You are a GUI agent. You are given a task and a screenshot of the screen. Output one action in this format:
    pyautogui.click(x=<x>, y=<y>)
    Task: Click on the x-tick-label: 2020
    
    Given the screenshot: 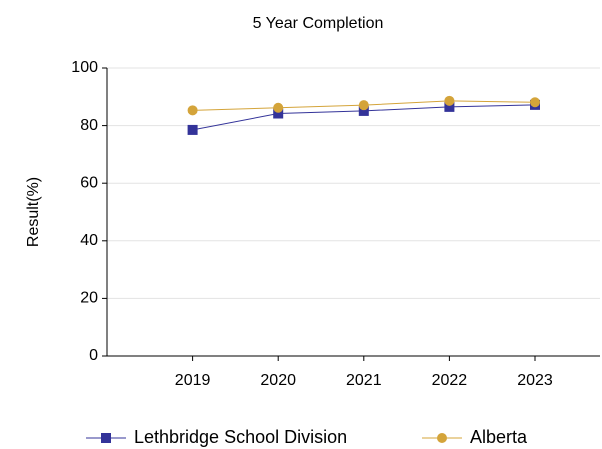 What is the action you would take?
    pyautogui.click(x=278, y=380)
    